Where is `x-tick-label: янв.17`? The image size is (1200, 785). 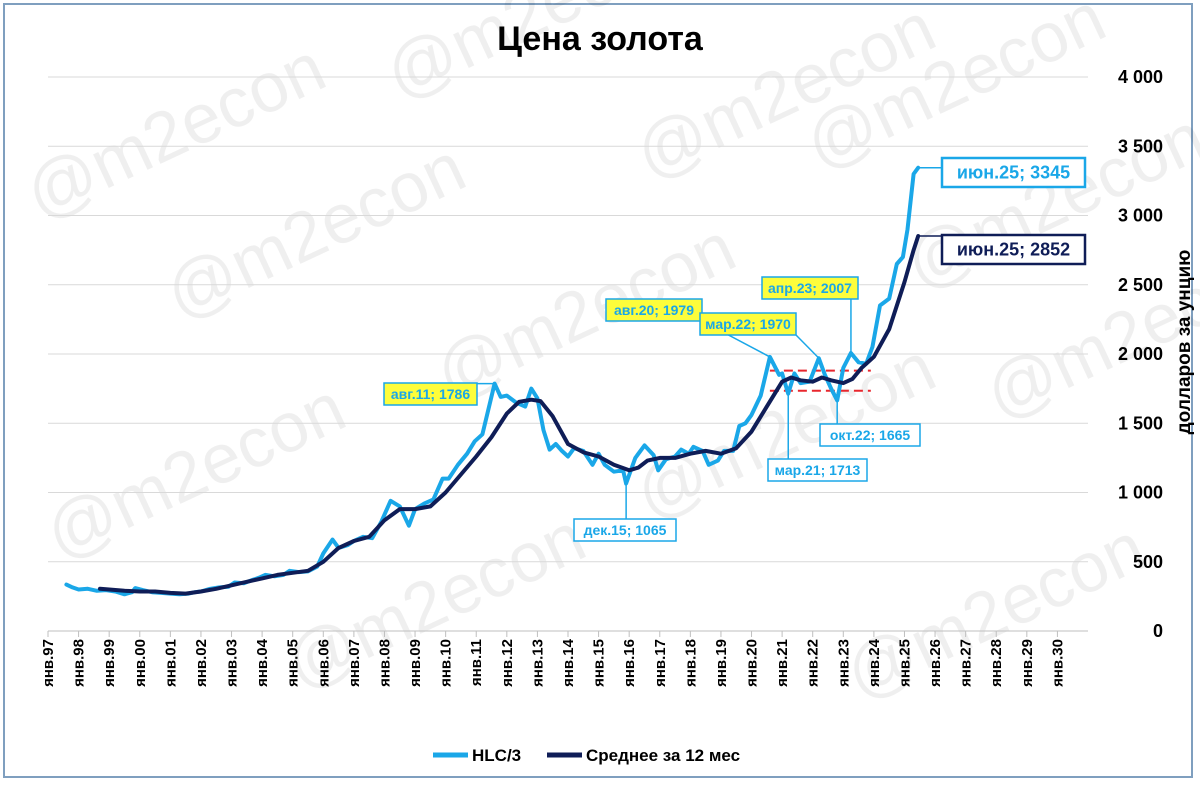 x-tick-label: янв.17 is located at coordinates (660, 663).